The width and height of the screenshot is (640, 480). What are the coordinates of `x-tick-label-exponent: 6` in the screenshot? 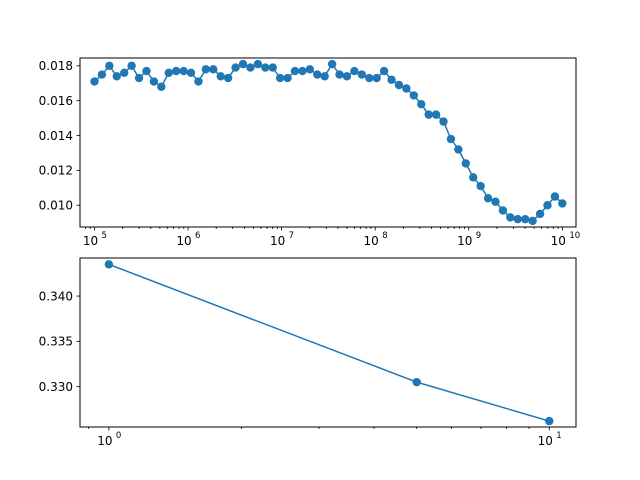 It's located at (197, 236).